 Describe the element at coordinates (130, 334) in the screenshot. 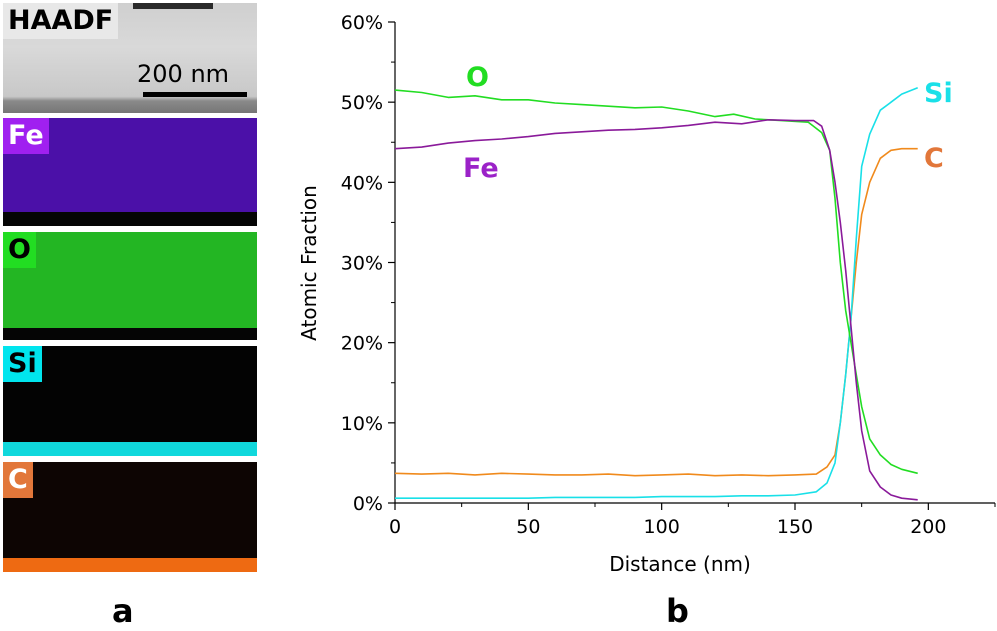

I see `o-map-band` at that location.